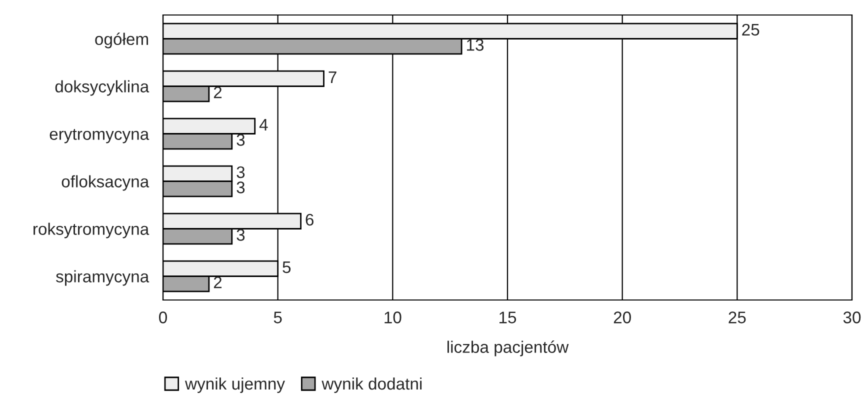  I want to click on x-tick-label: 30, so click(852, 318).